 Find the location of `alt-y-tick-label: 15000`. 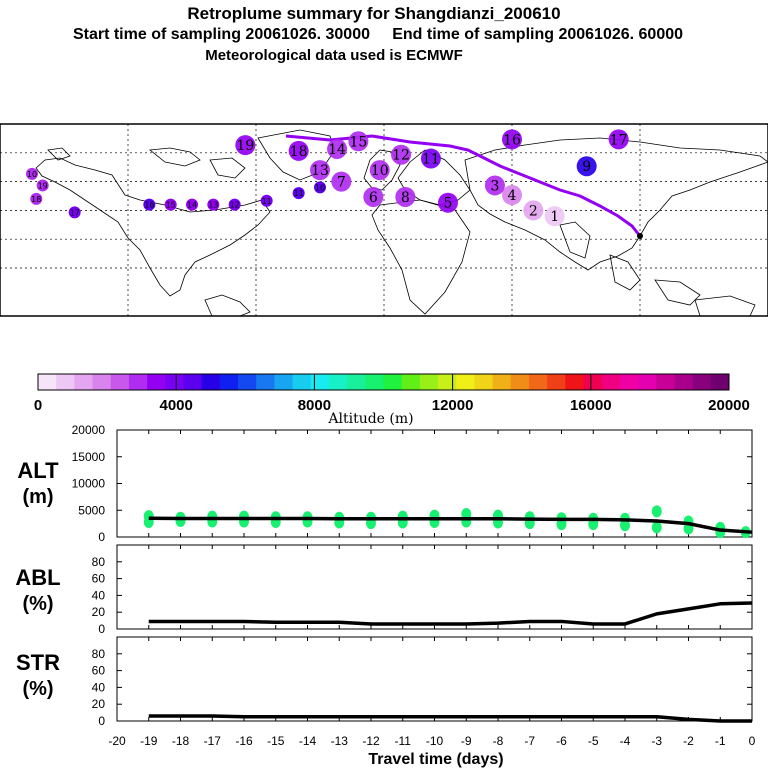

alt-y-tick-label: 15000 is located at coordinates (89, 457).